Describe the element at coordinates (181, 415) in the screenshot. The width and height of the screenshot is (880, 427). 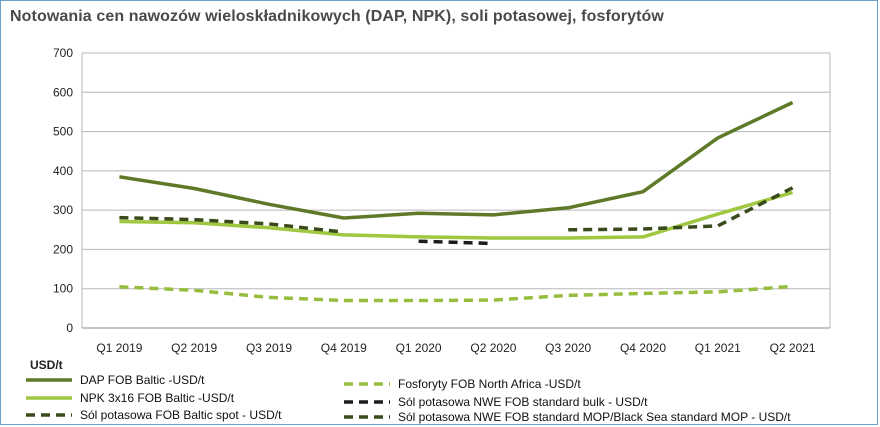
I see `legend-label: Sól potasowa FOB Baltic spot - USD/t` at that location.